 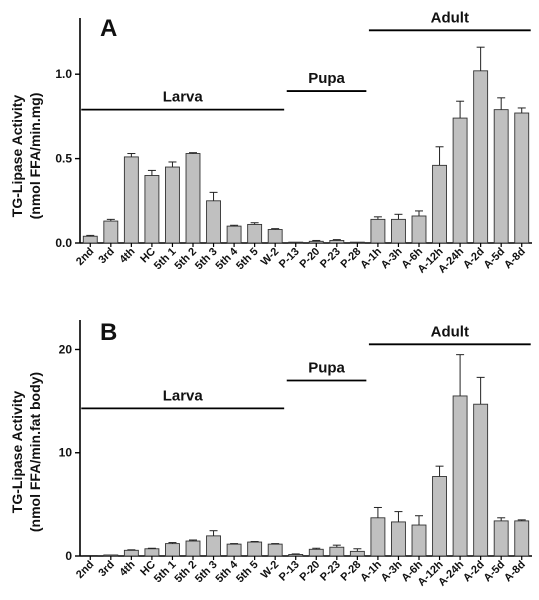 What do you see at coordinates (35, 452) in the screenshot?
I see `panel-b-ylabel-line2: (nmol FFA/min.fat body)` at bounding box center [35, 452].